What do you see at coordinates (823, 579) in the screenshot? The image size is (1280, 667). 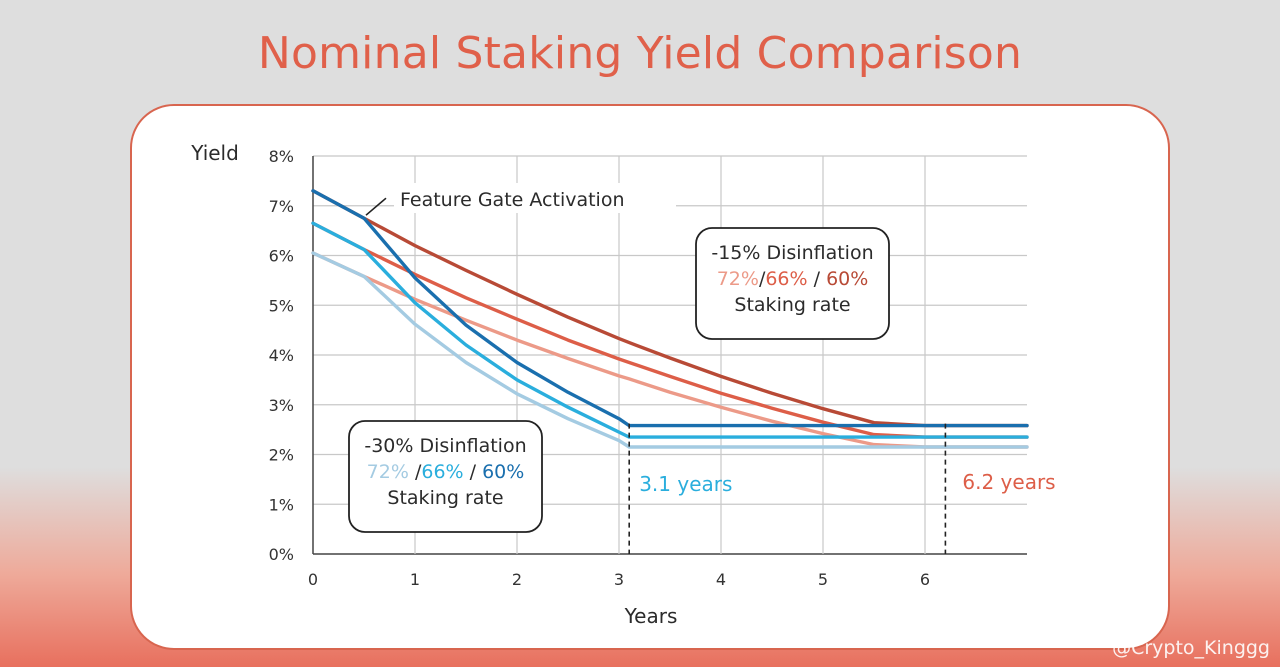 I see `x-tick-label: 5` at bounding box center [823, 579].